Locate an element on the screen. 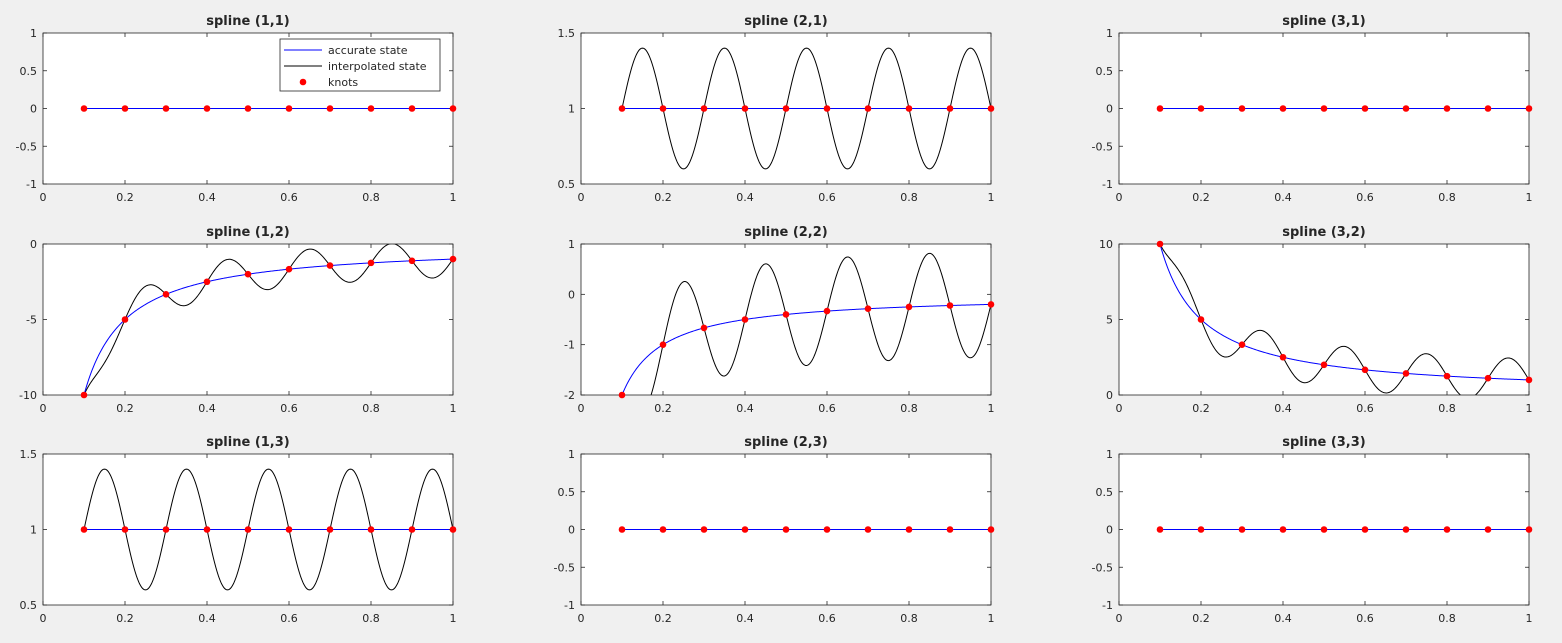  y-tick-label: 1.5 is located at coordinates (29, 454).